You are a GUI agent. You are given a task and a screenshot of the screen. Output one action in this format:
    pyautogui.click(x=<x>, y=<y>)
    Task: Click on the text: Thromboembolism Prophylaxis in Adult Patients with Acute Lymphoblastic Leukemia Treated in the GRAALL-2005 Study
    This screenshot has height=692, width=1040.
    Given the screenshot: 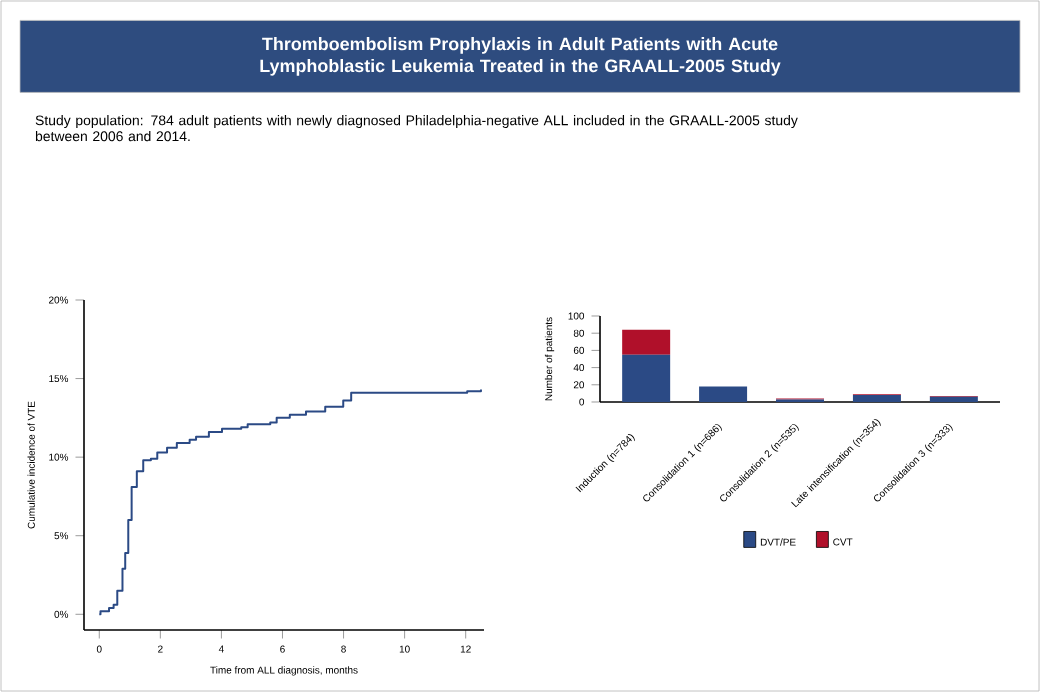 What is the action you would take?
    pyautogui.click(x=520, y=56)
    